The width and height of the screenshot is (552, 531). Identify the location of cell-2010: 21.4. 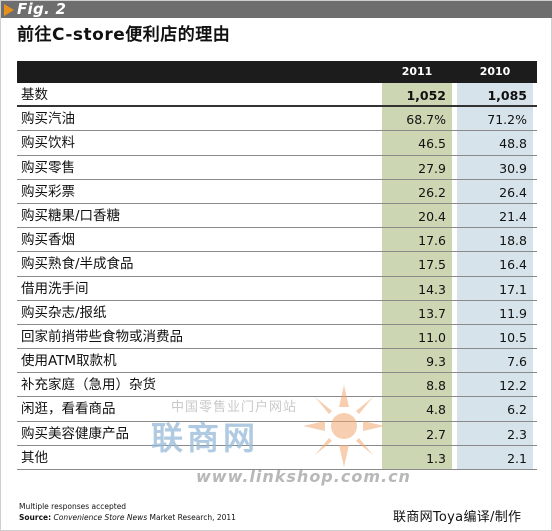
(495, 215).